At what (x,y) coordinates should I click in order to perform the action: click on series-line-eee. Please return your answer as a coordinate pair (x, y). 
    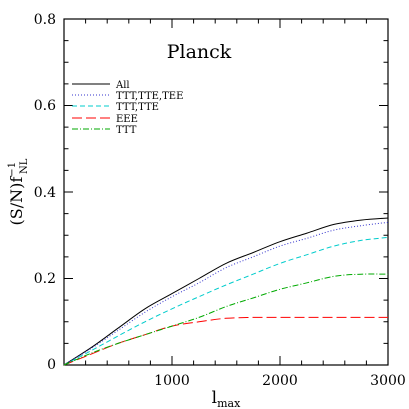
    Looking at the image, I should click on (225, 341).